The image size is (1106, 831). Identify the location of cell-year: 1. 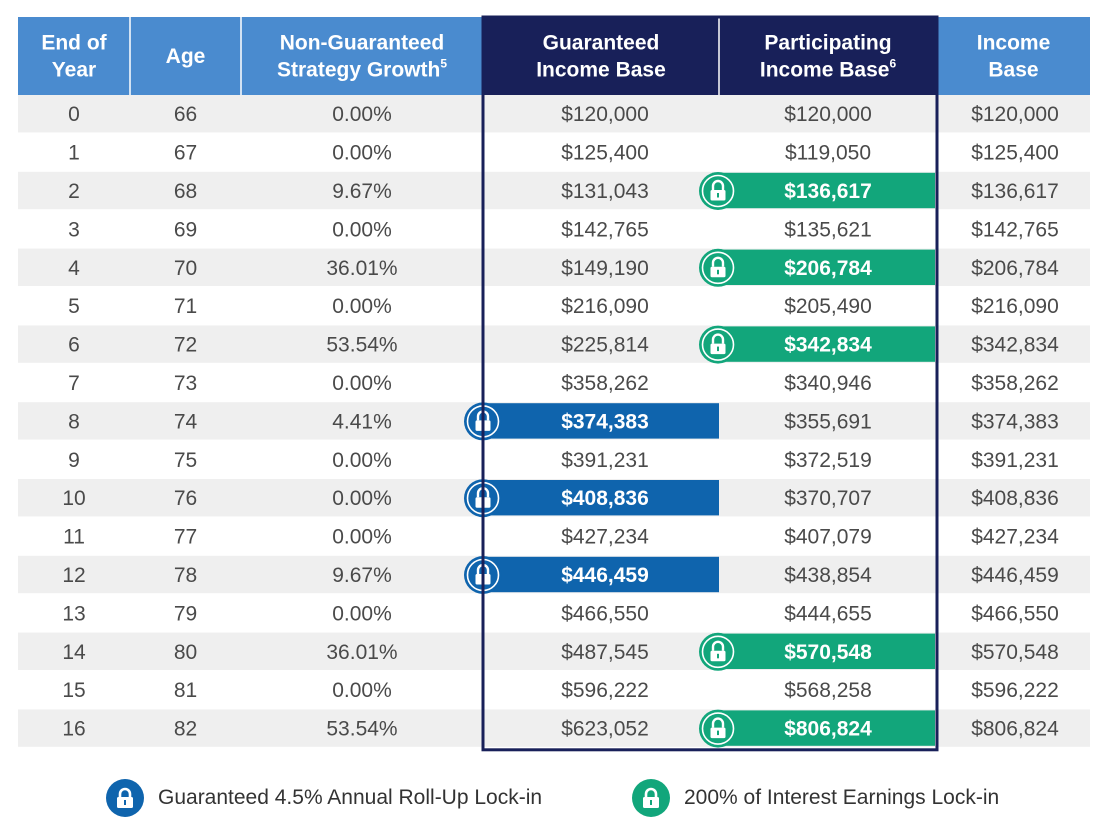
(74, 153).